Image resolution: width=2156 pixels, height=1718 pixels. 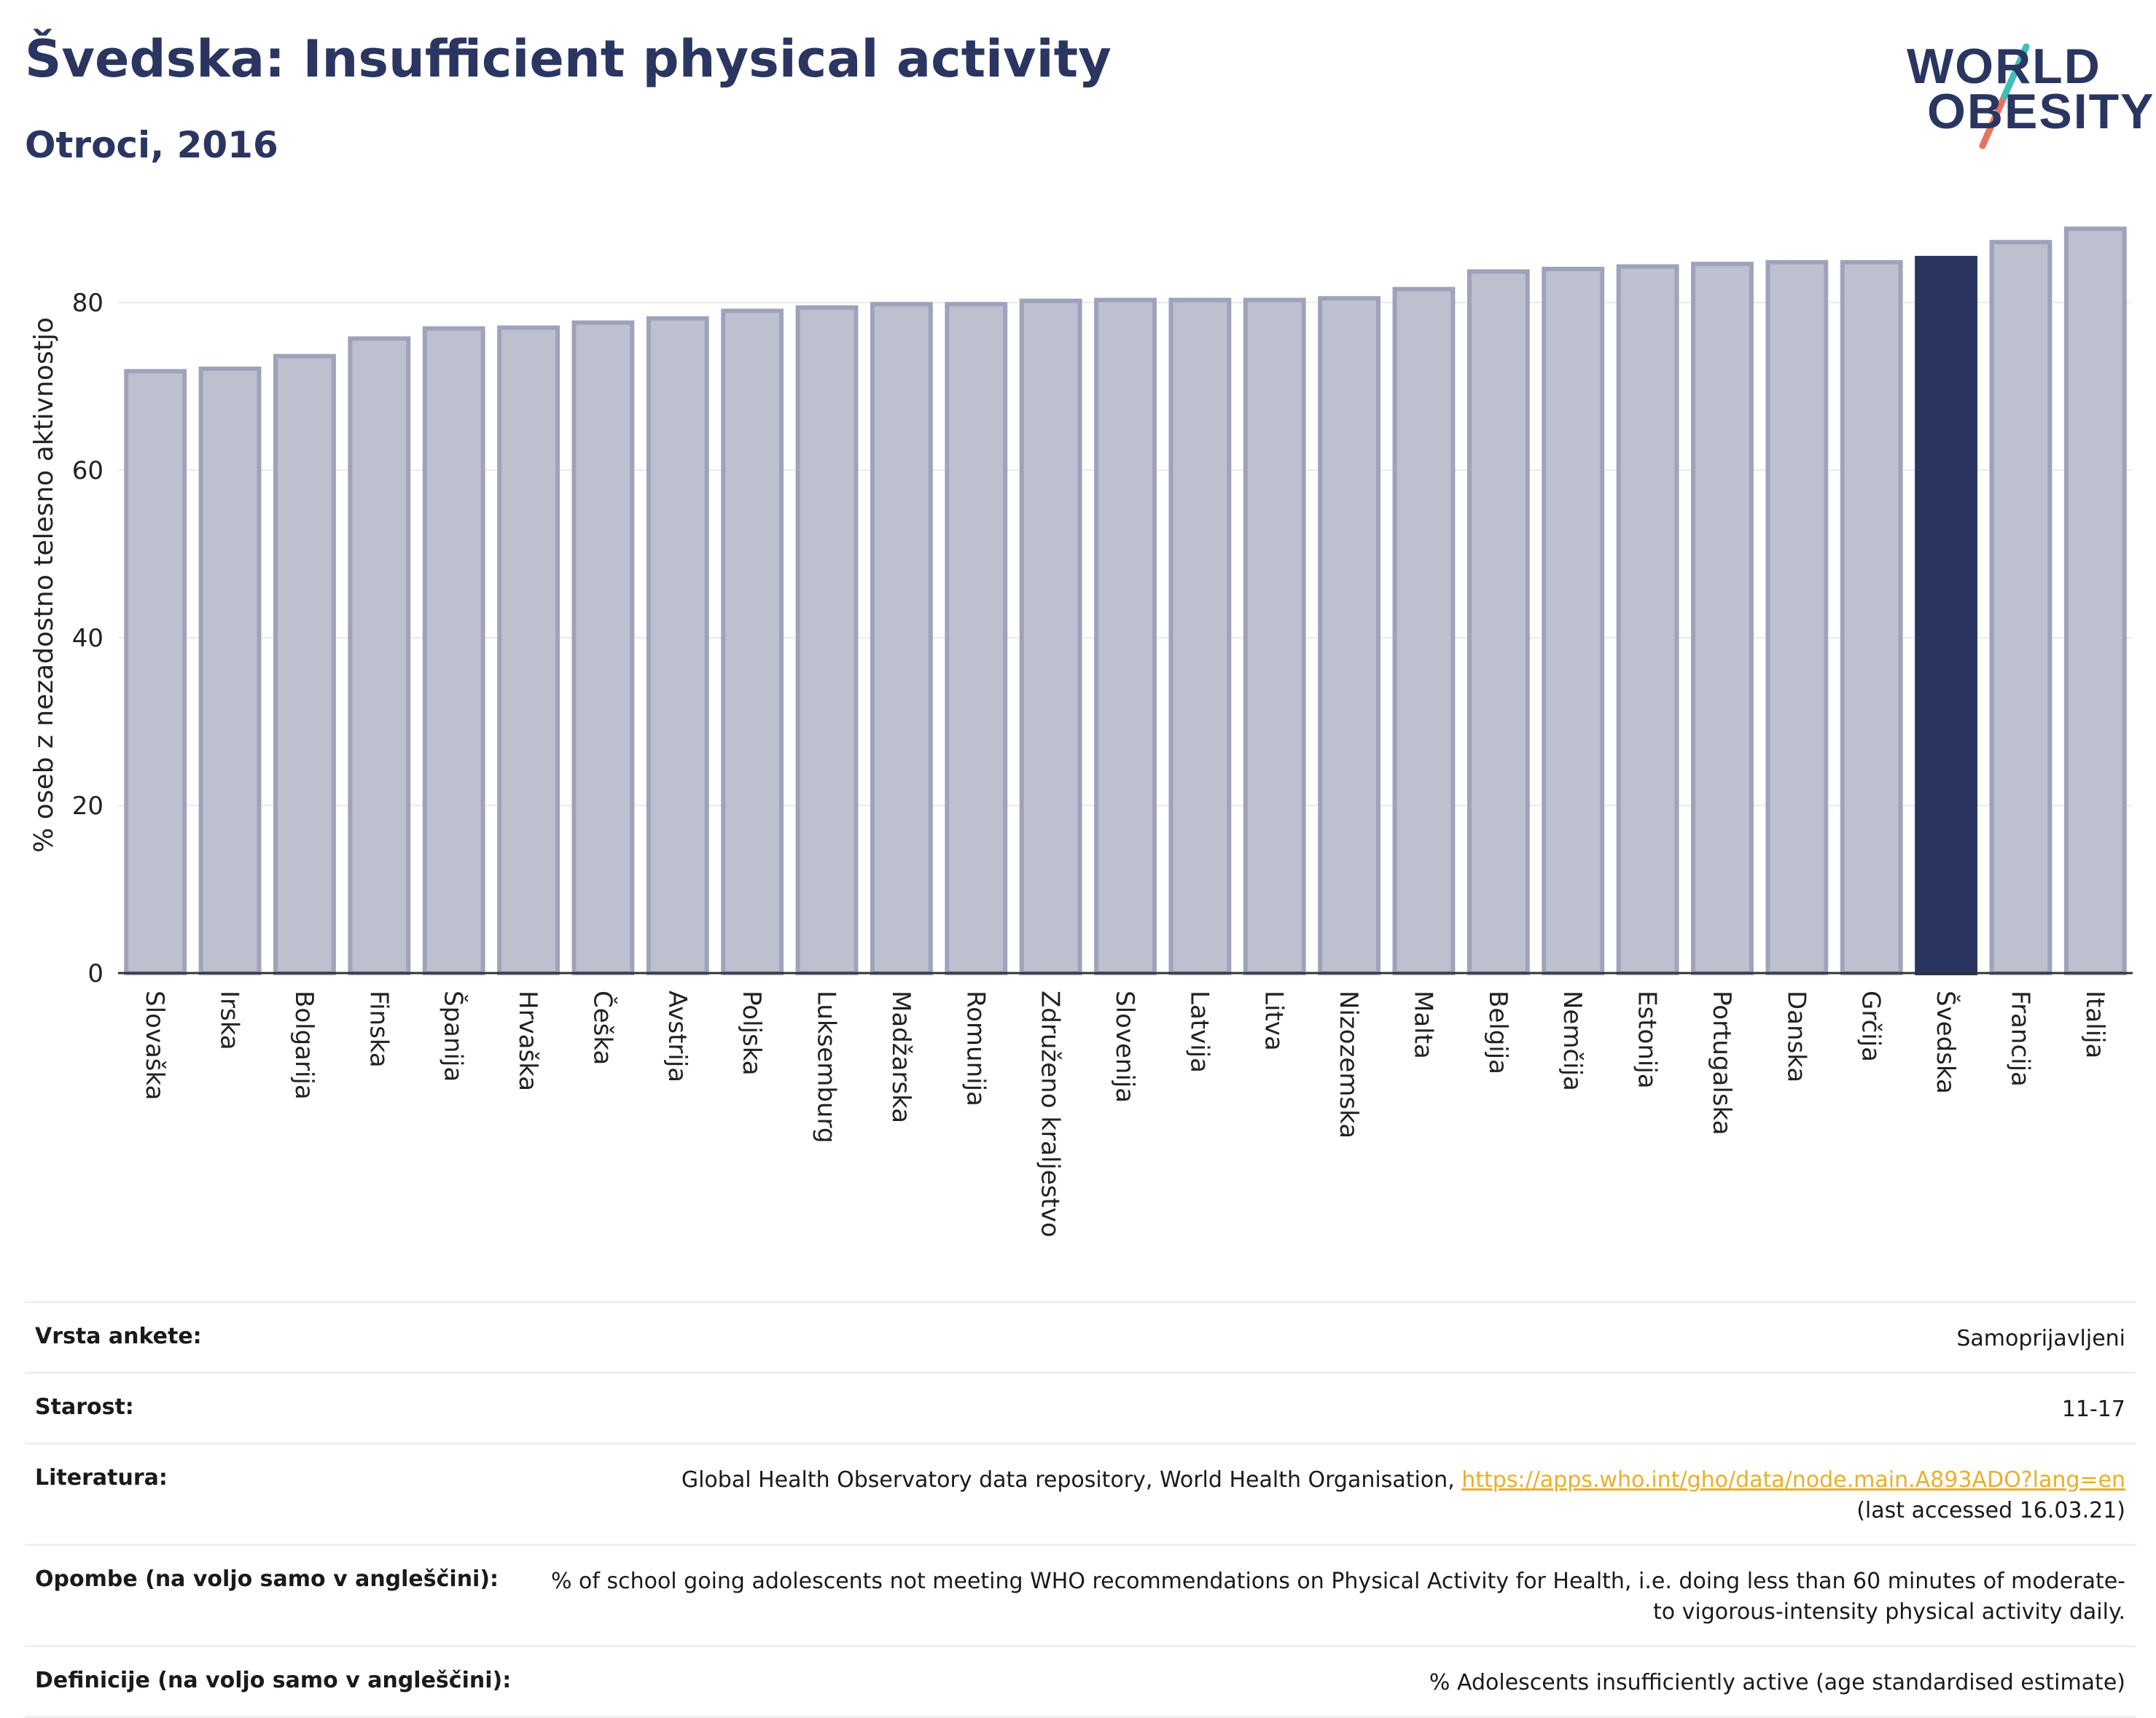 What do you see at coordinates (1349, 1065) in the screenshot?
I see `x-tick-label: Nizozemska` at bounding box center [1349, 1065].